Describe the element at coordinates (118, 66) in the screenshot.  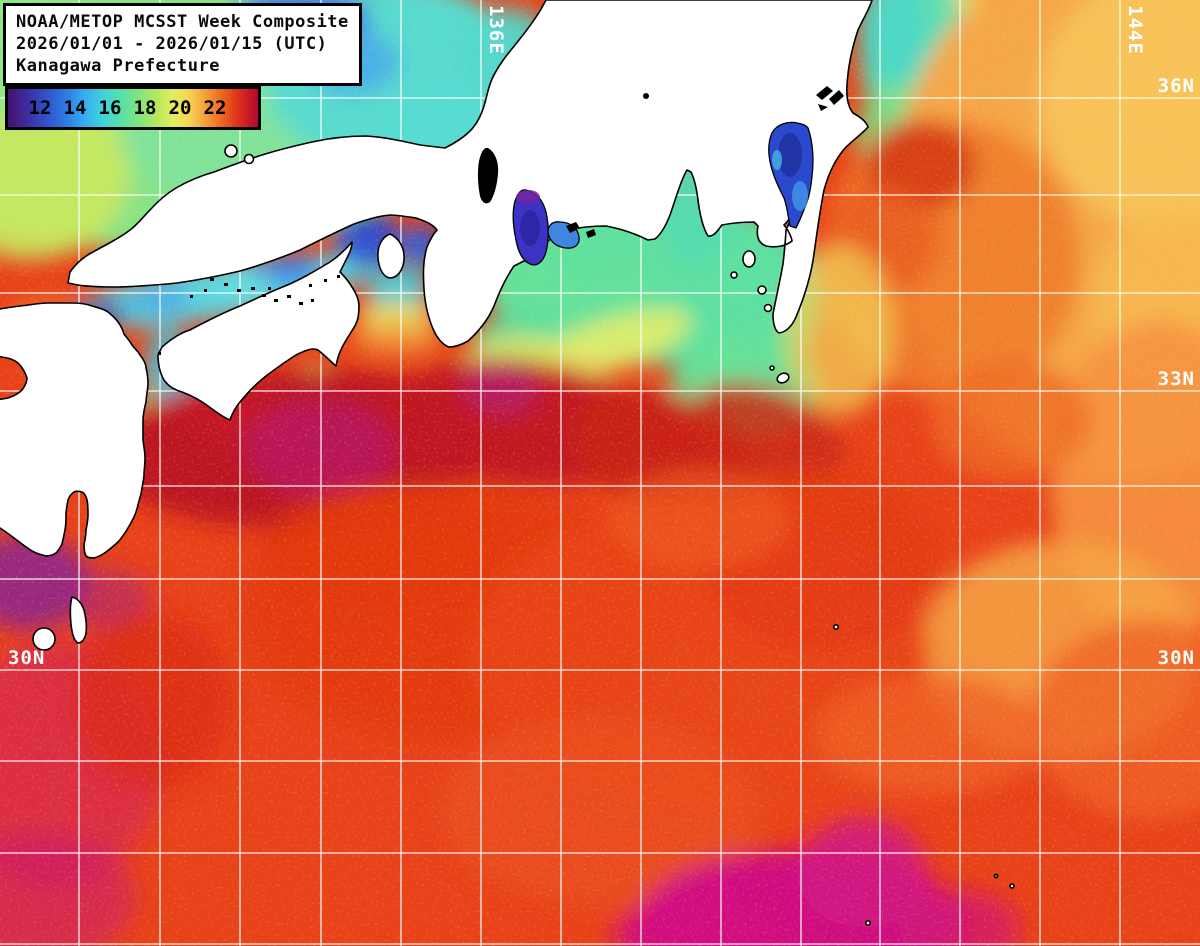
I see `title-line-region: Kanagawa Prefecture` at that location.